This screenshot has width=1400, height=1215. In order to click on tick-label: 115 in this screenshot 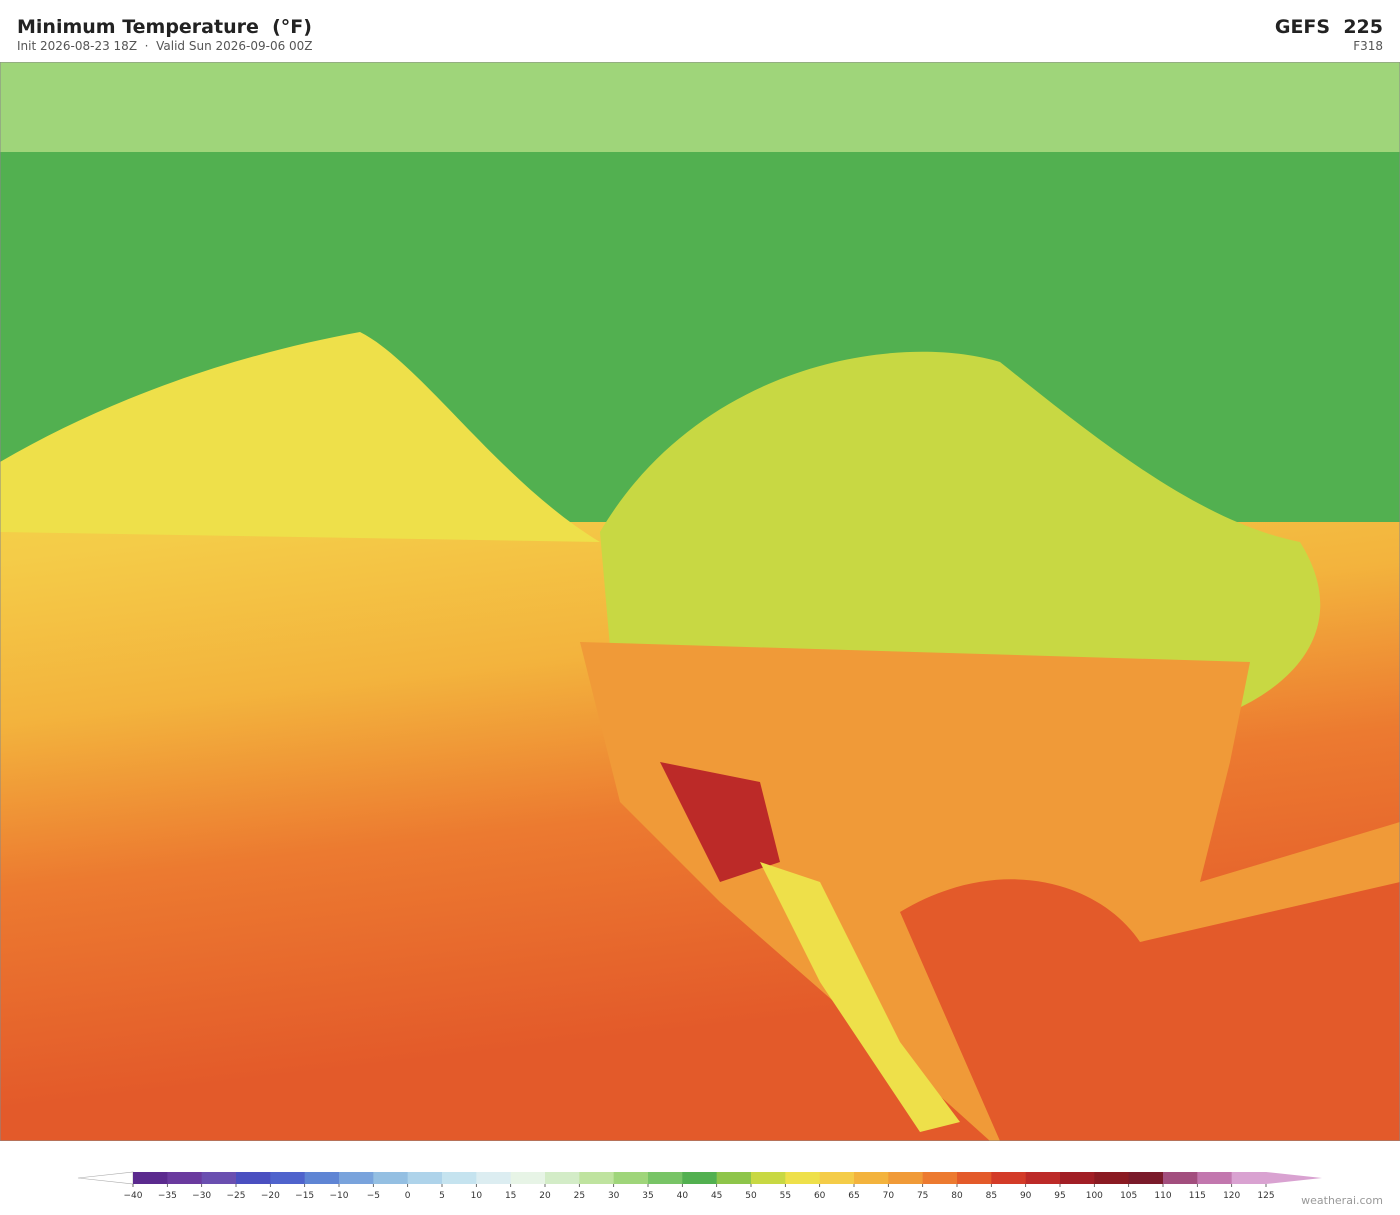, I will do `click(1197, 1196)`.